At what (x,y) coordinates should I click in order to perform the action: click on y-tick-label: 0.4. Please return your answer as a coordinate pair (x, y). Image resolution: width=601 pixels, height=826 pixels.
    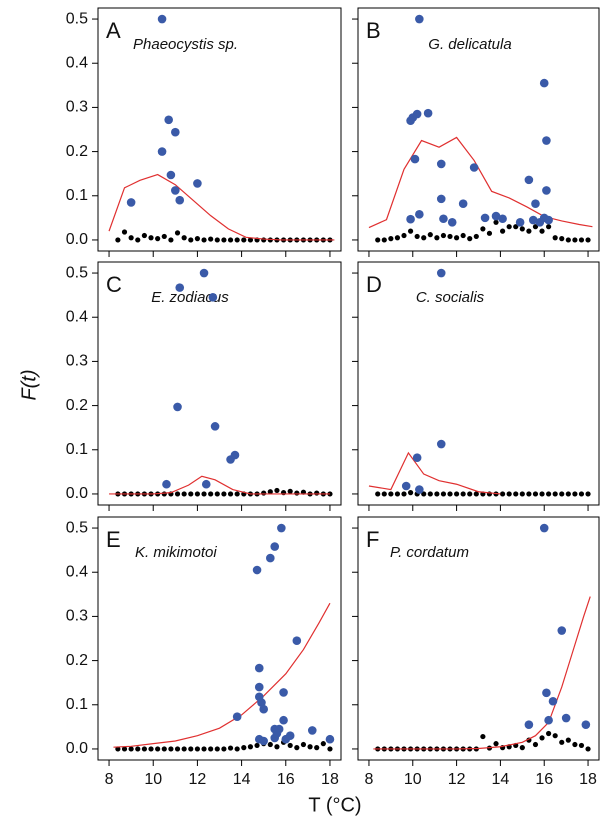
    Looking at the image, I should click on (77, 62).